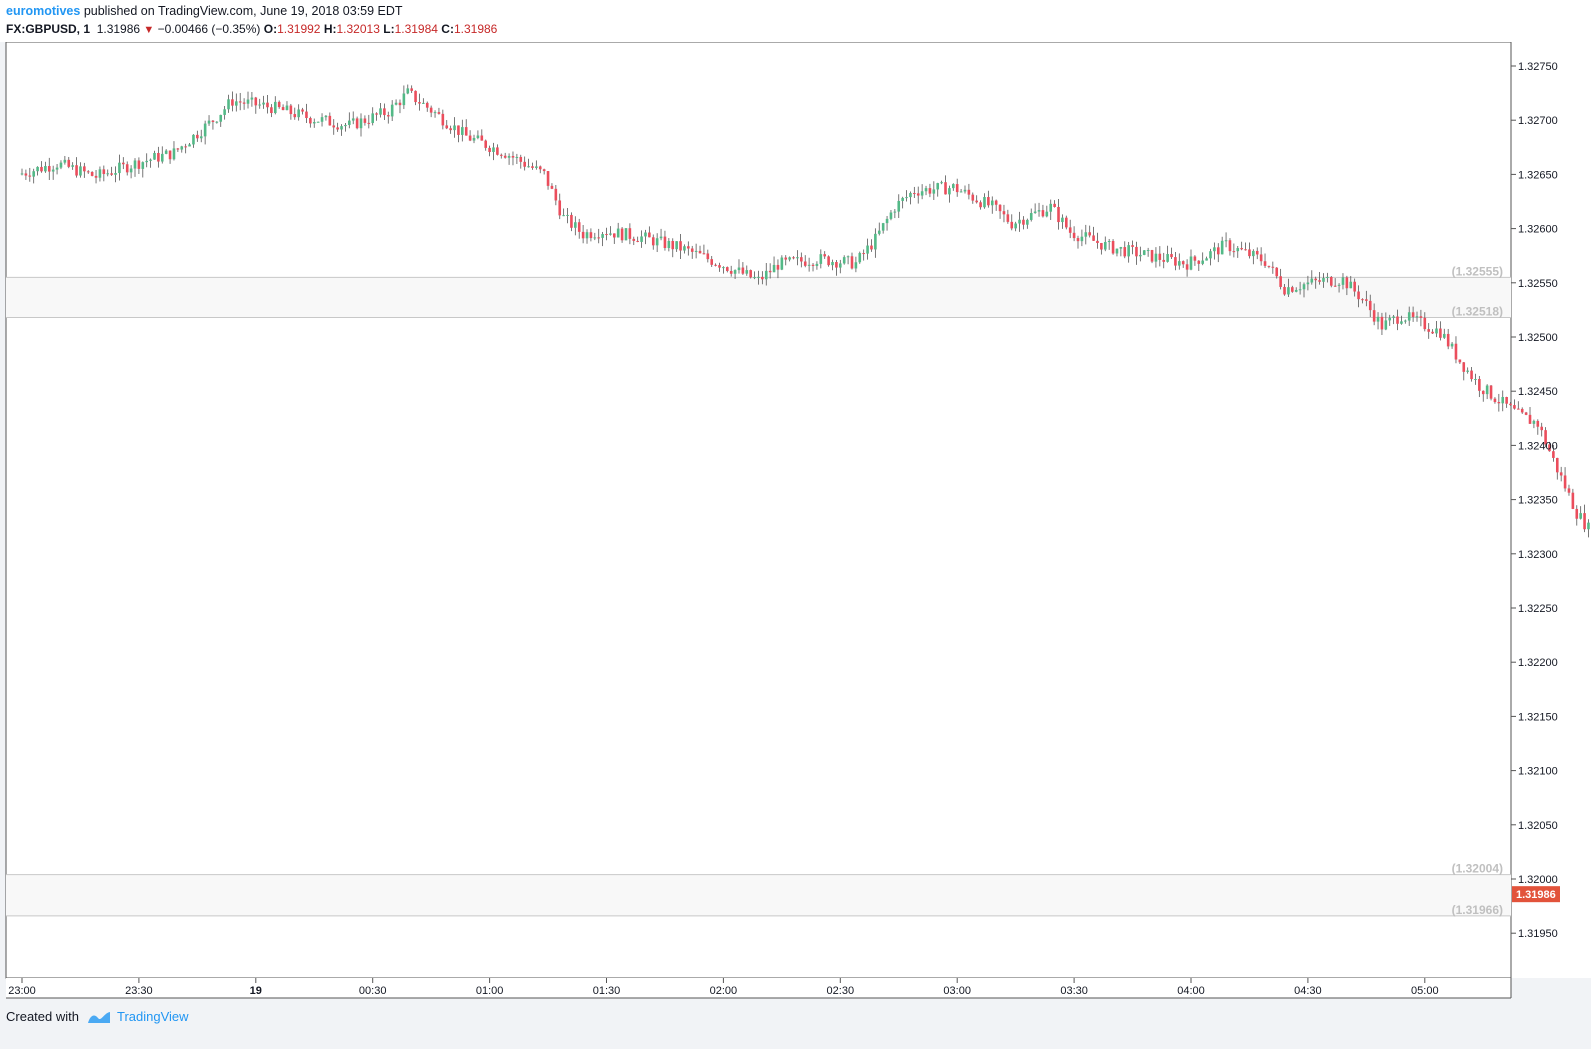 The height and width of the screenshot is (1049, 1591). Describe the element at coordinates (1538, 501) in the screenshot. I see `price-tick-label: 1.32350` at that location.